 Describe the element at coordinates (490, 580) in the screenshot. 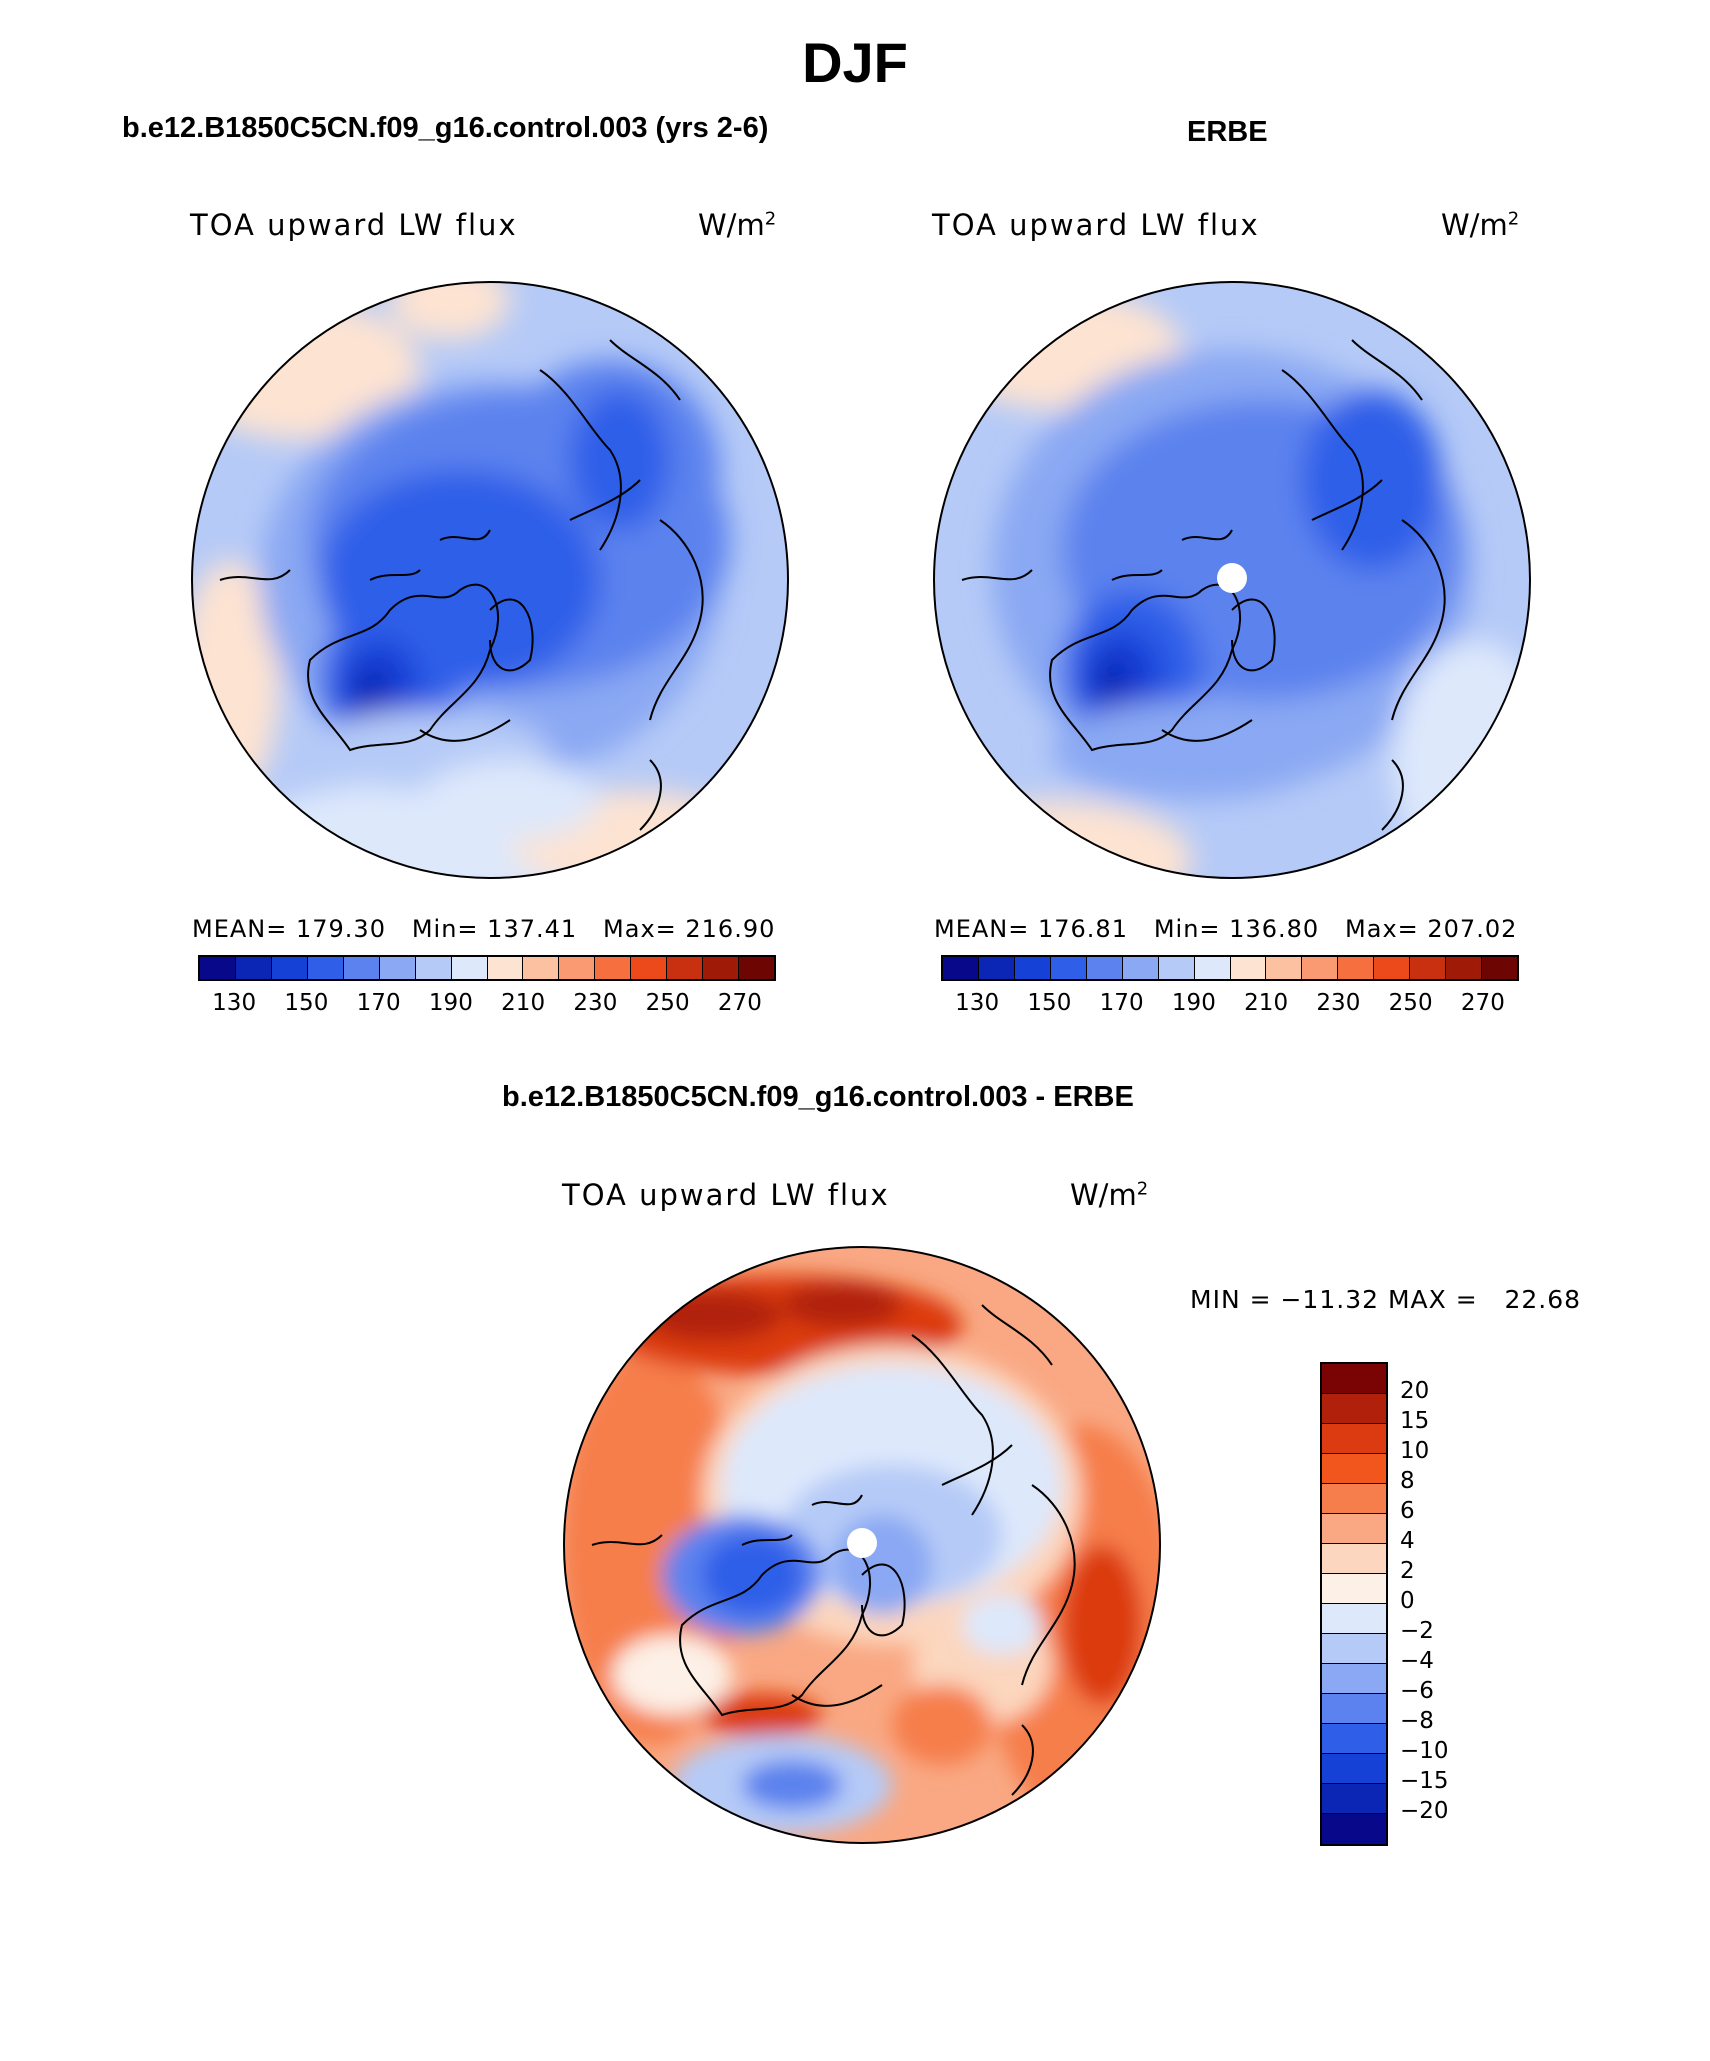

I see `left-polar-map` at that location.